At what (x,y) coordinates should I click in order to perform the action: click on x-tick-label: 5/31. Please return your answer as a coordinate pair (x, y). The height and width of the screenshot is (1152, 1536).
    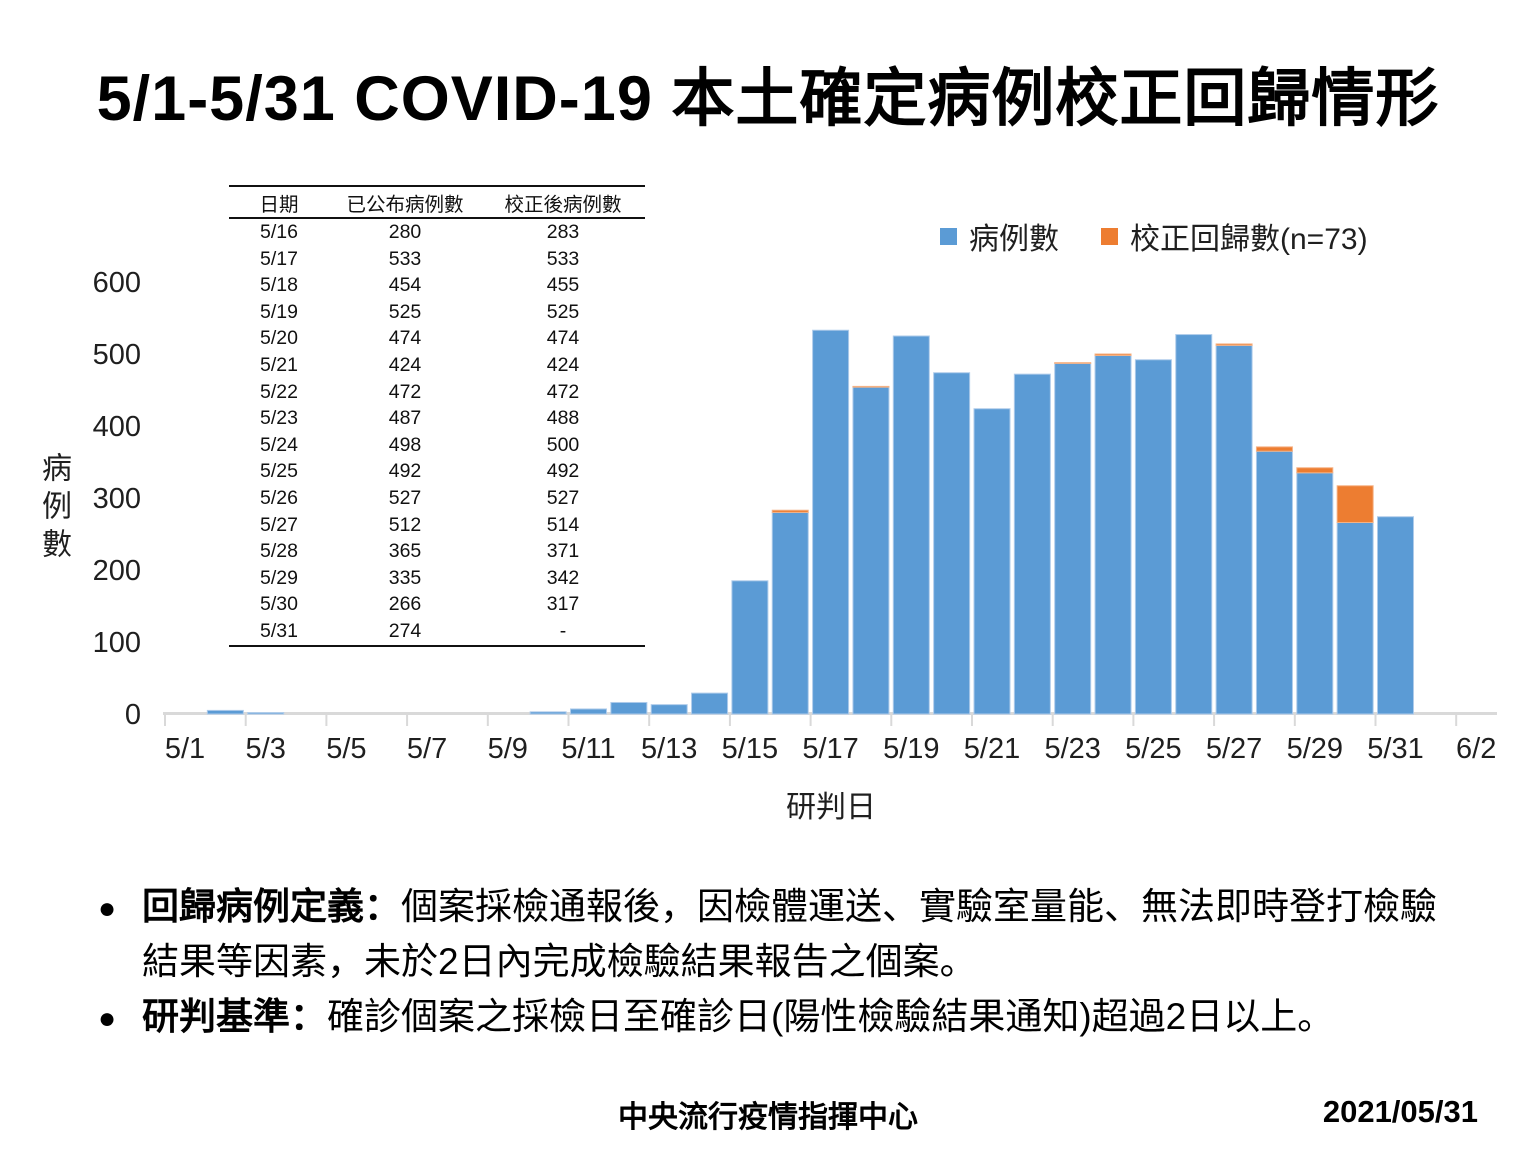
    Looking at the image, I should click on (1395, 749).